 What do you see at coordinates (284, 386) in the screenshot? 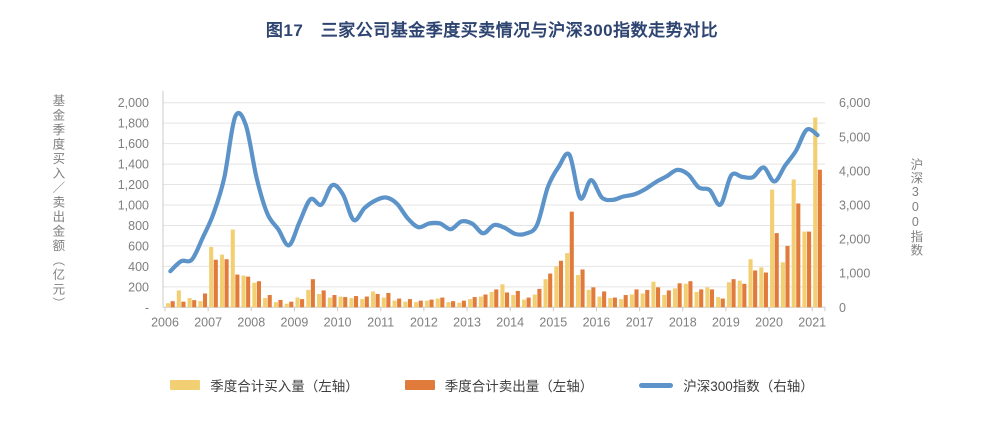
I see `legend-label-buy: 季度合计买入量（左轴）` at bounding box center [284, 386].